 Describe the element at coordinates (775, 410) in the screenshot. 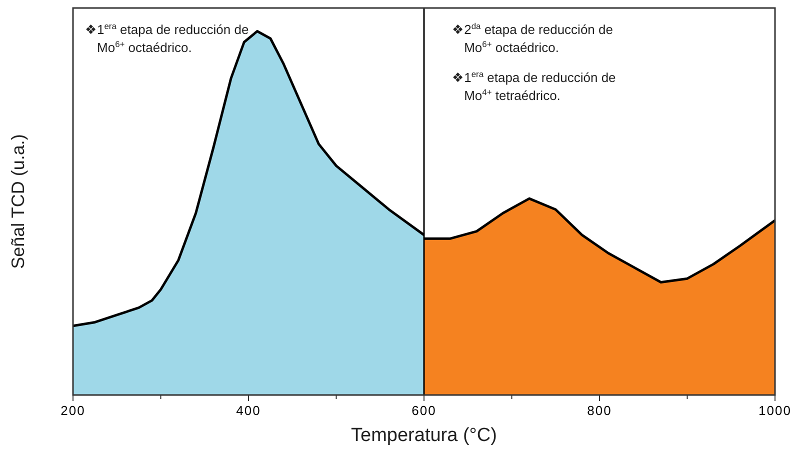

I see `x-tick-label: 1000` at that location.